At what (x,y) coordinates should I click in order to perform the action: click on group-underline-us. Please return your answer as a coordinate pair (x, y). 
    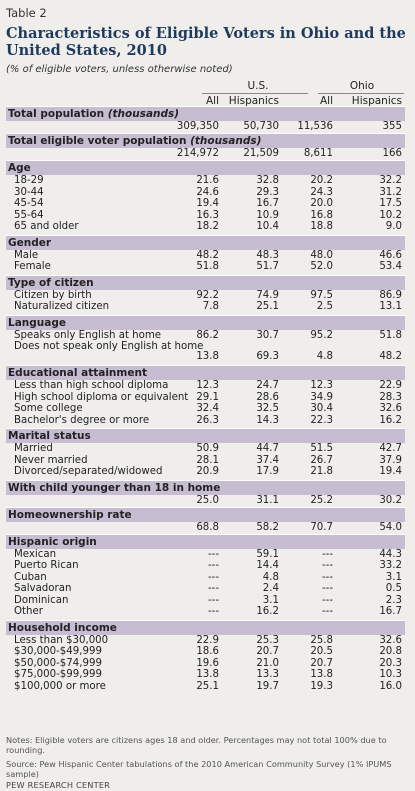
    Looking at the image, I should click on (255, 93).